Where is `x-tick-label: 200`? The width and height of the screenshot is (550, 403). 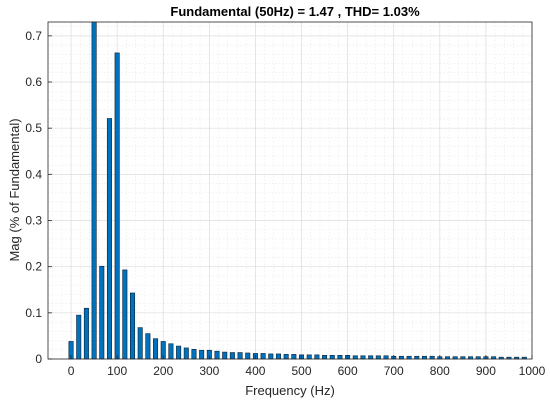 x-tick-label: 200 is located at coordinates (163, 371).